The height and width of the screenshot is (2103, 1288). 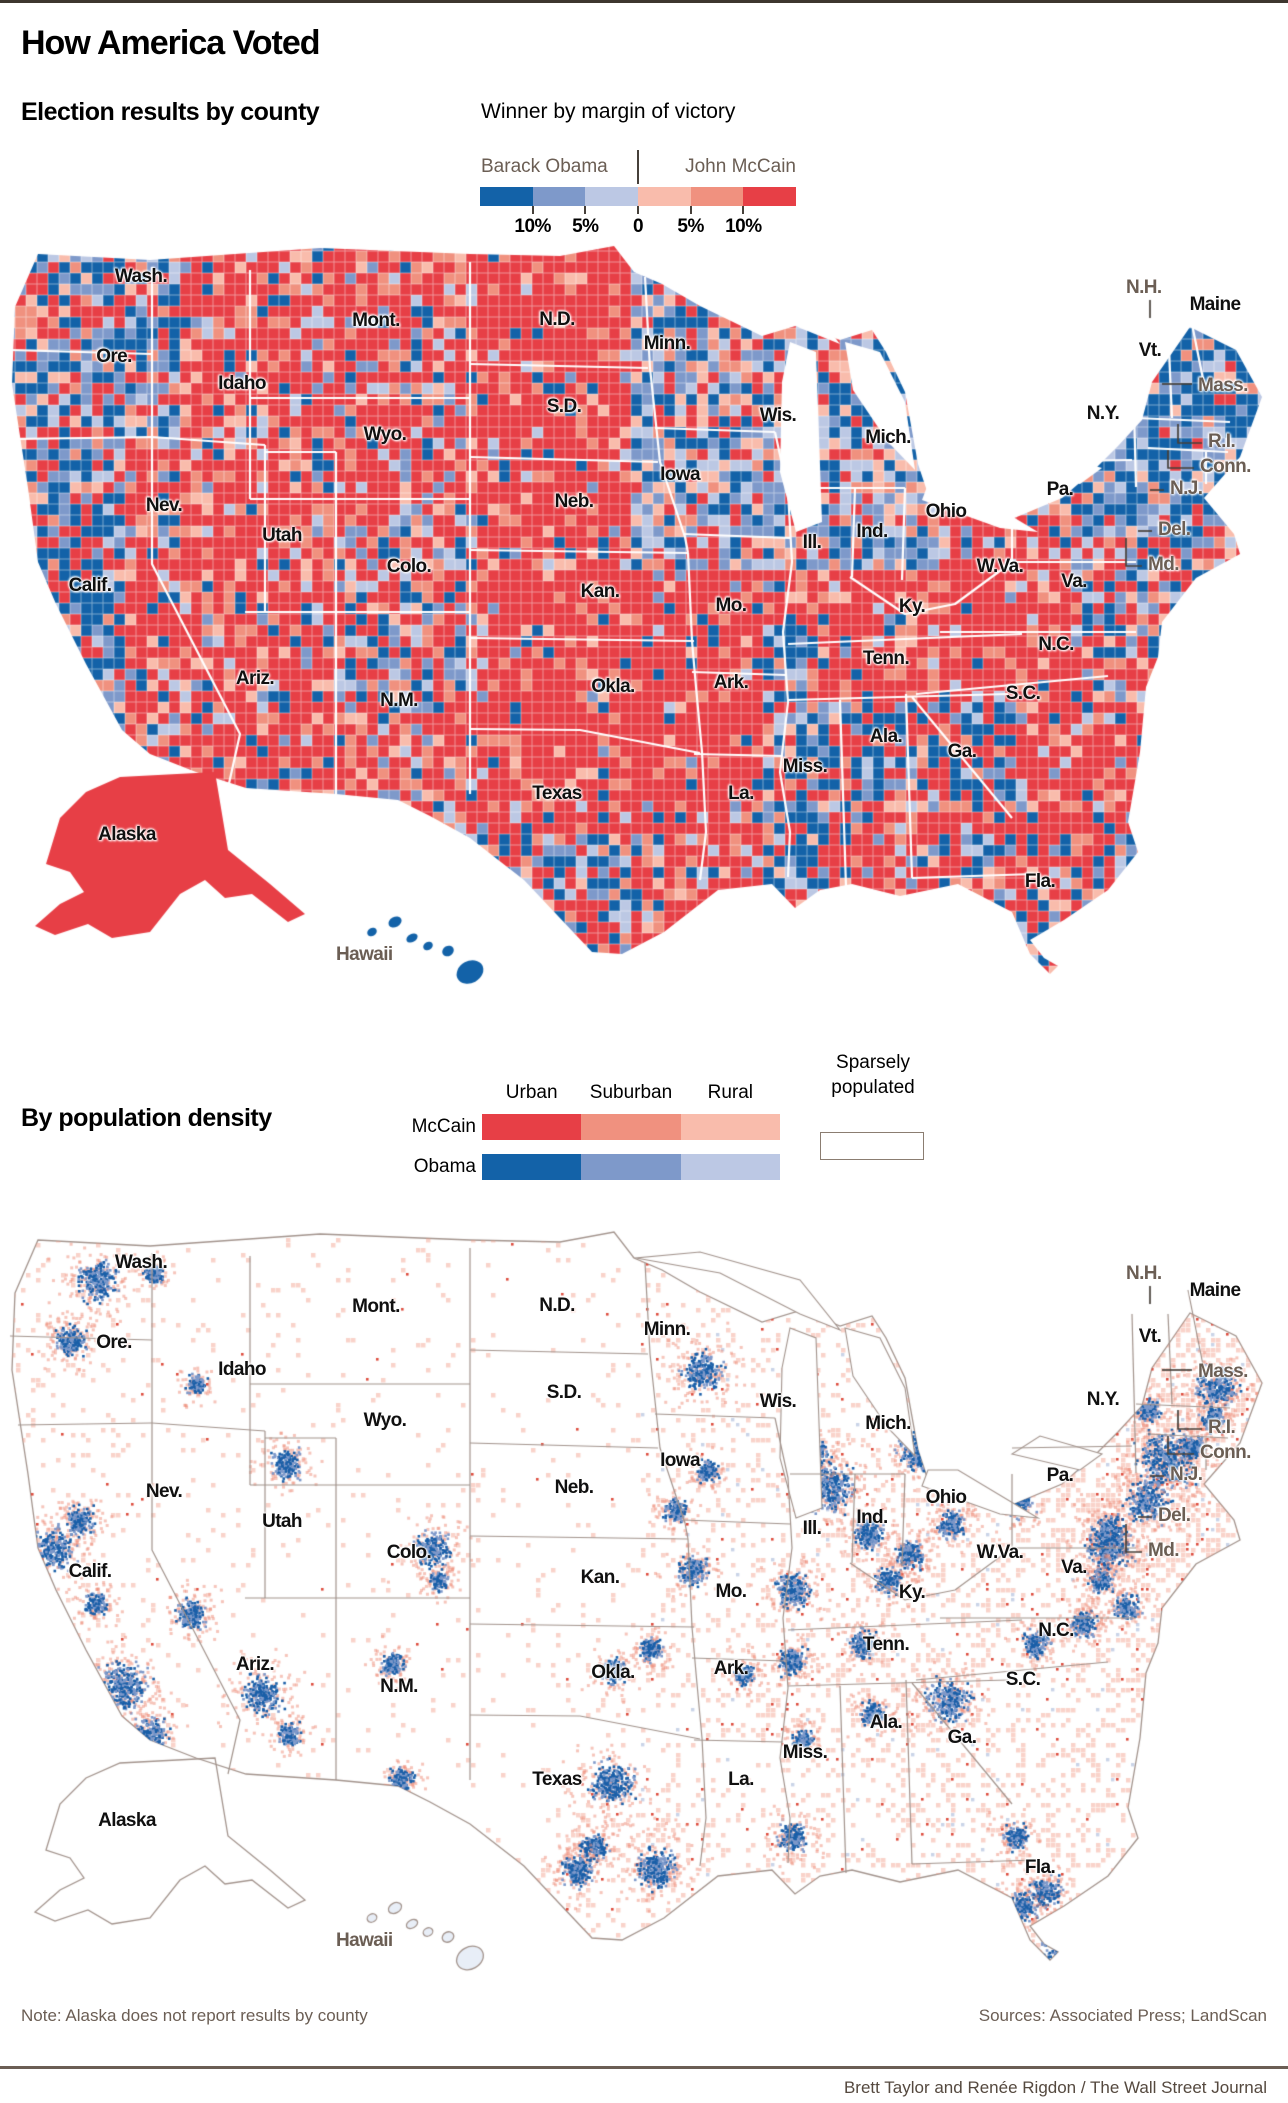 What do you see at coordinates (778, 415) in the screenshot?
I see `state-label-wis: Wis.` at bounding box center [778, 415].